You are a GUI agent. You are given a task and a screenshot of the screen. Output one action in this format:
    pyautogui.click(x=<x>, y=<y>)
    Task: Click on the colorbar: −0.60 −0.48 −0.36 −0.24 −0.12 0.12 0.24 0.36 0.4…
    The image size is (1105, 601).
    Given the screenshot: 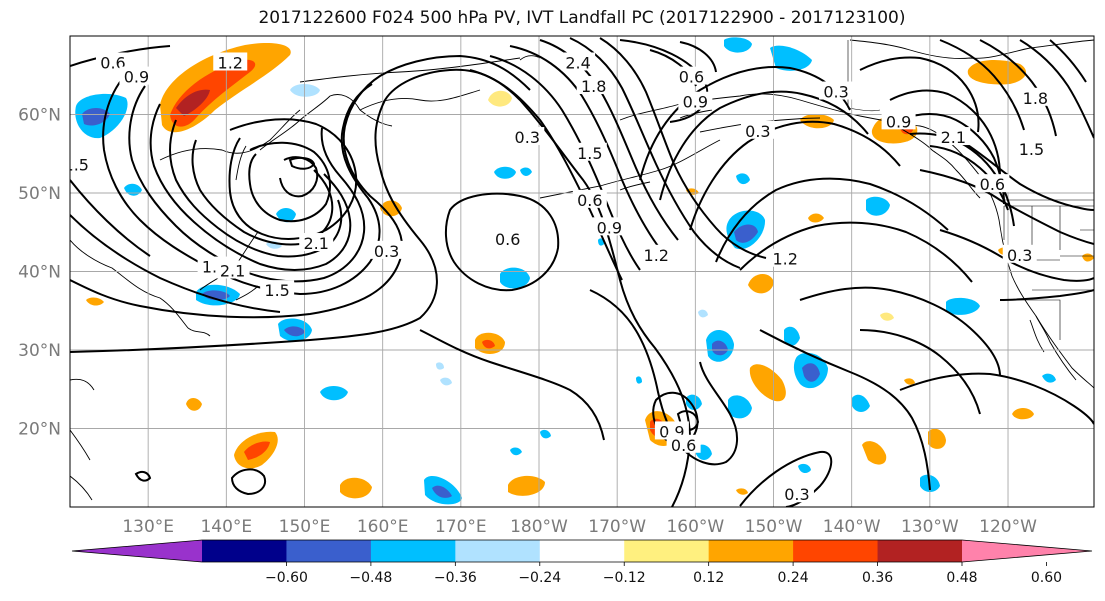 What is the action you would take?
    pyautogui.click(x=582, y=562)
    